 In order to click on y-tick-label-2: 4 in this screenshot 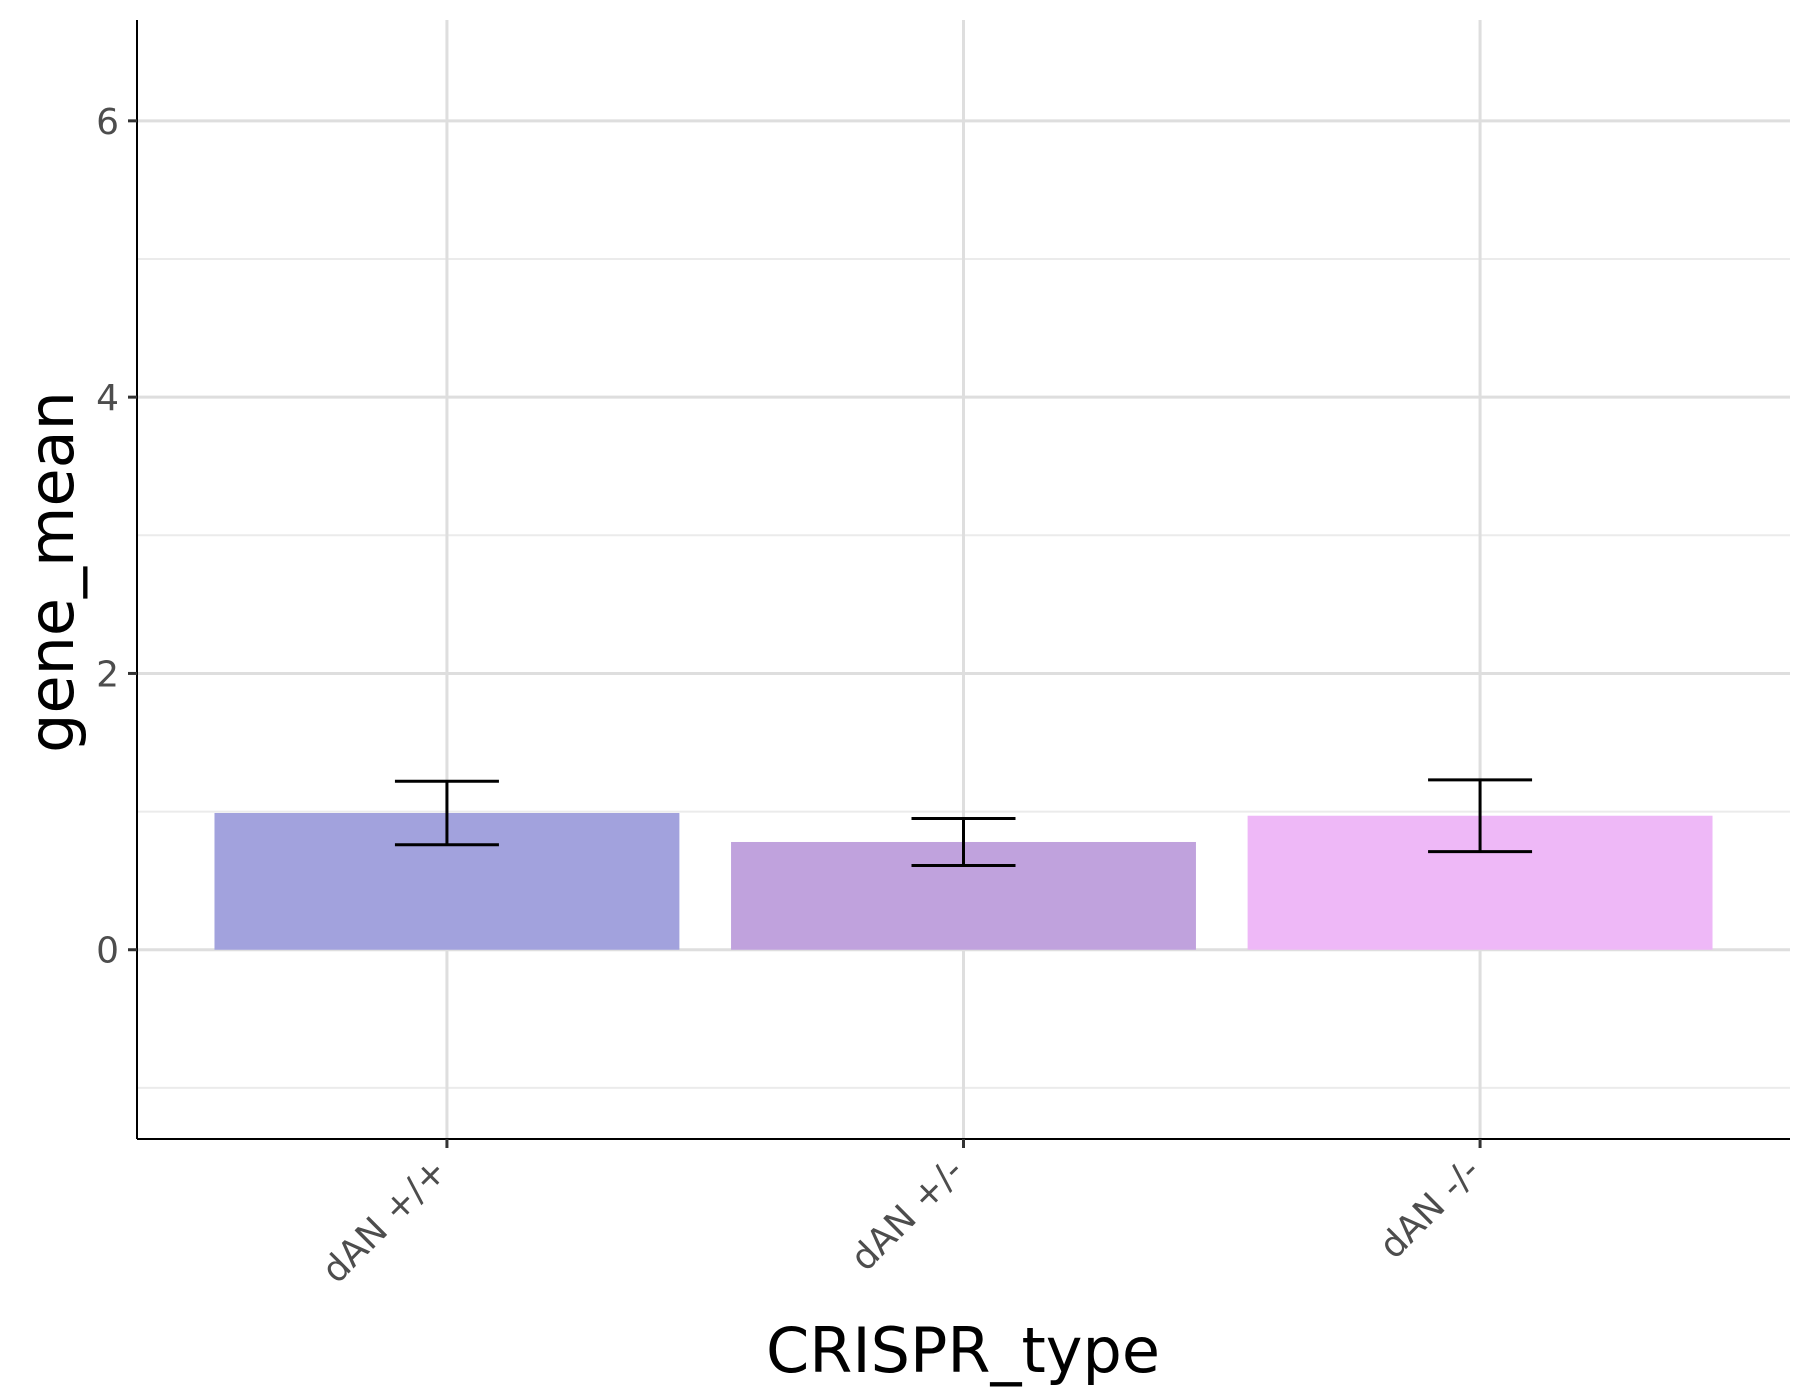, I will do `click(107, 398)`.